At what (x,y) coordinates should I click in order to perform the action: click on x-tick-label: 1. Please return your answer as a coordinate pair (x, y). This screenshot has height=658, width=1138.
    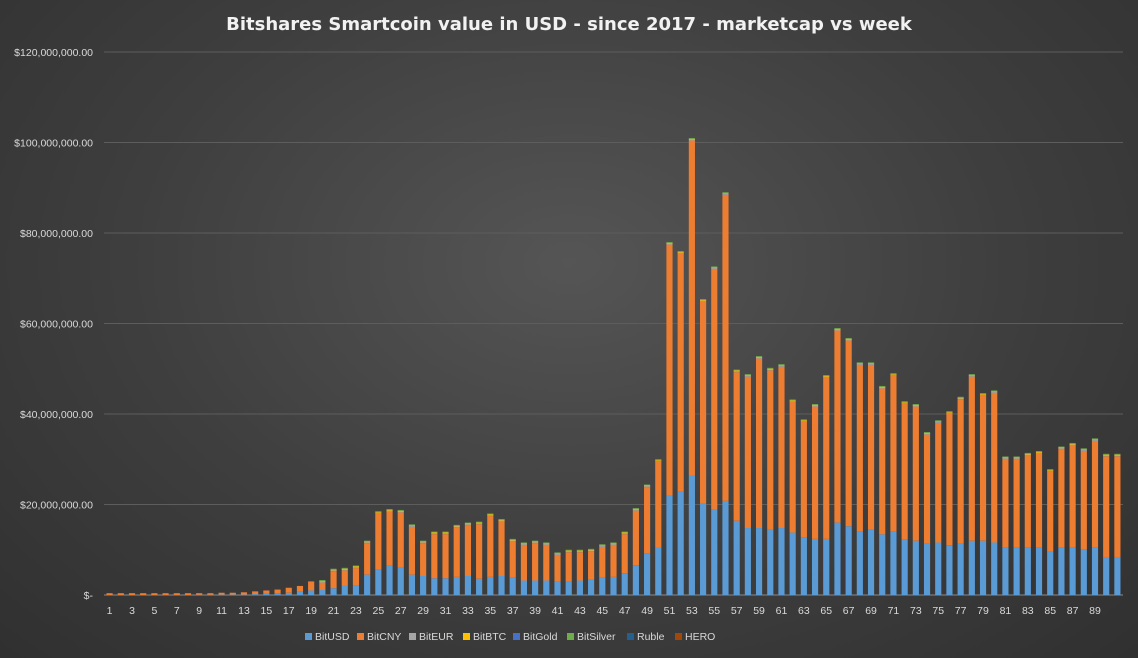
    Looking at the image, I should click on (110, 611).